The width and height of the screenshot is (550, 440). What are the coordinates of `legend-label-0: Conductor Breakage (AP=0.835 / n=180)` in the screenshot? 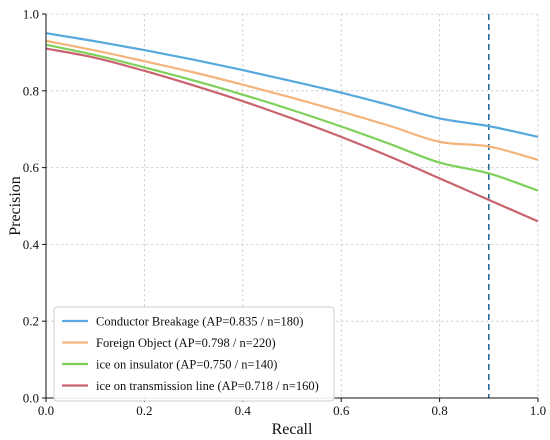 It's located at (199, 322).